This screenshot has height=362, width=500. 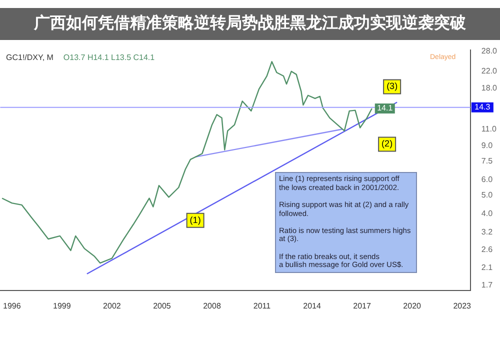 I want to click on x-tick-label: 2005, so click(x=162, y=305).